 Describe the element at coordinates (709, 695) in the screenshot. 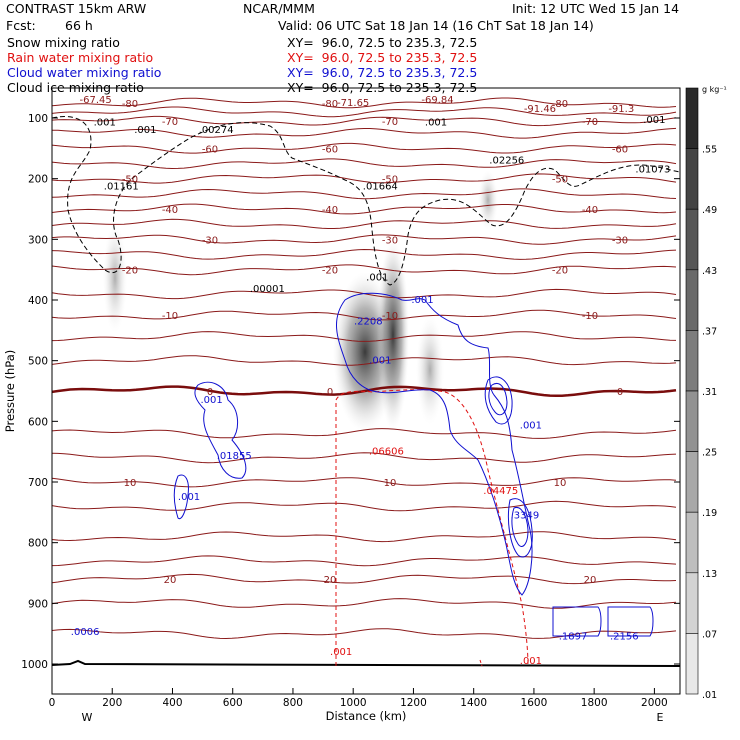

I see `colorbar-label: .01` at that location.